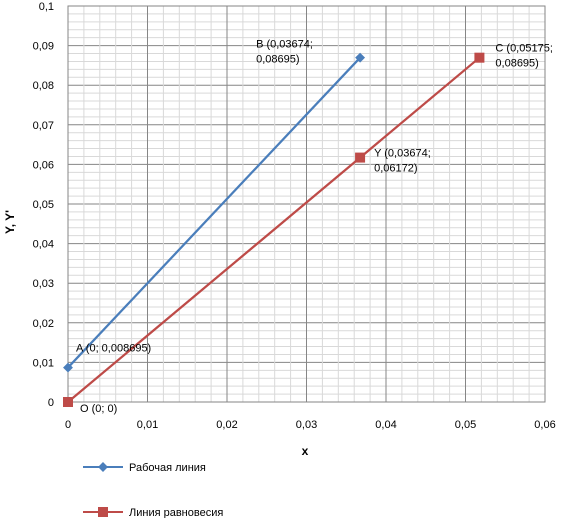 The height and width of the screenshot is (518, 566). What do you see at coordinates (465, 425) in the screenshot?
I see `x-tick-label: 0,05` at bounding box center [465, 425].